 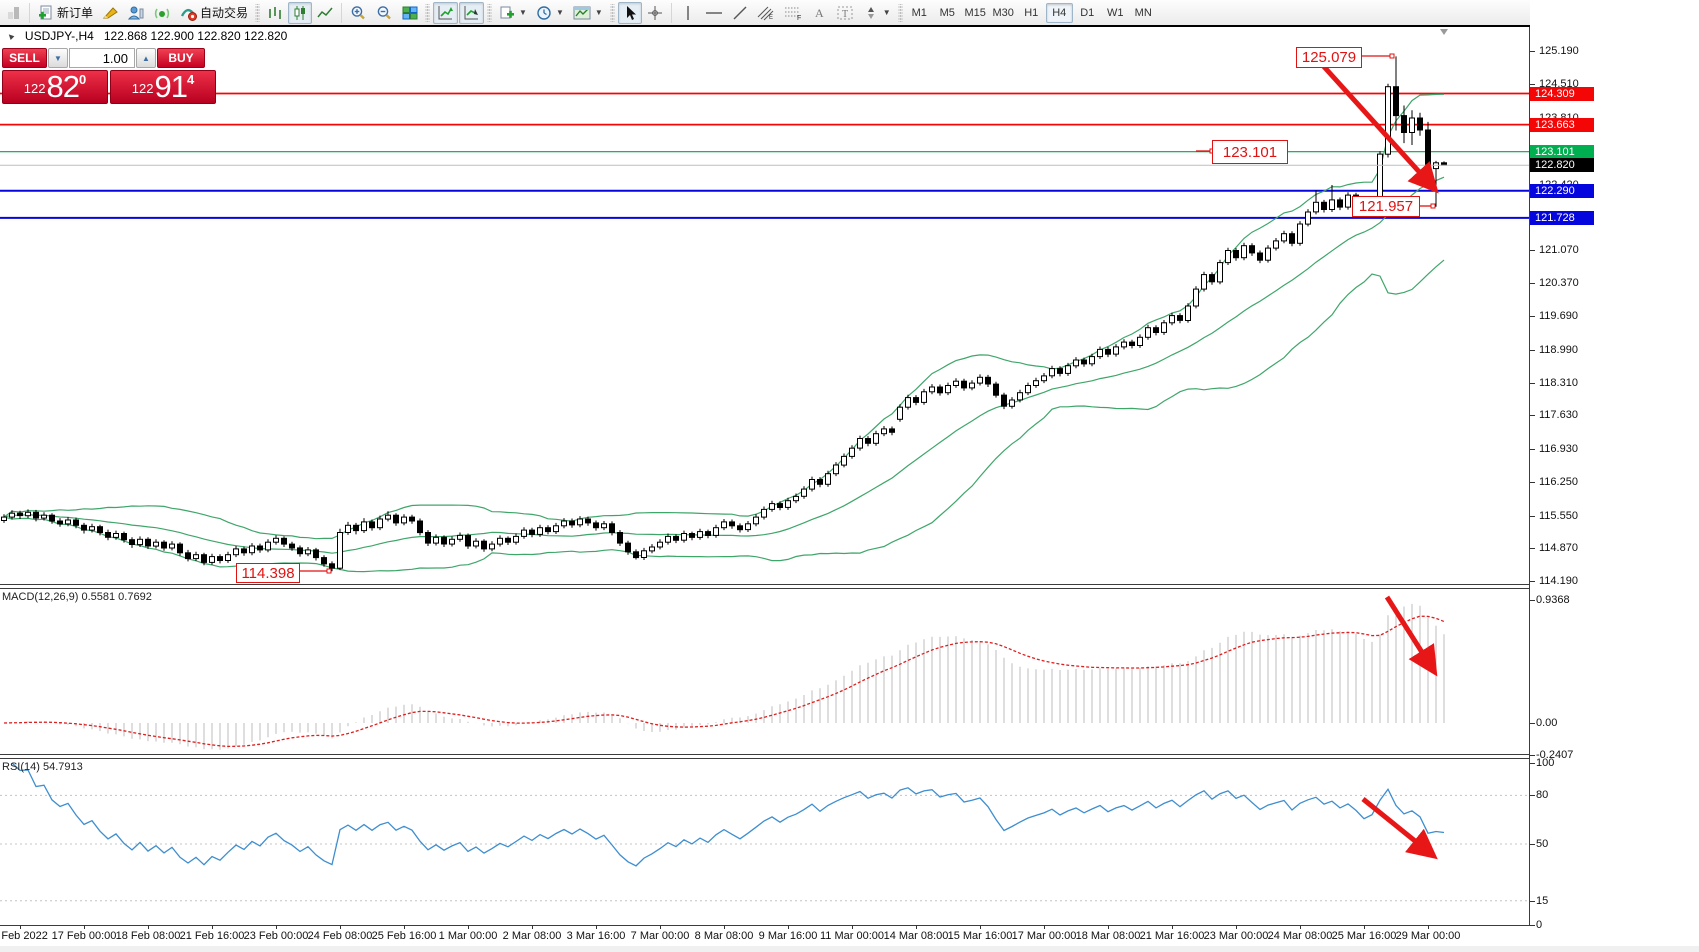 What do you see at coordinates (845, 13) in the screenshot?
I see `text-label-tool: T` at bounding box center [845, 13].